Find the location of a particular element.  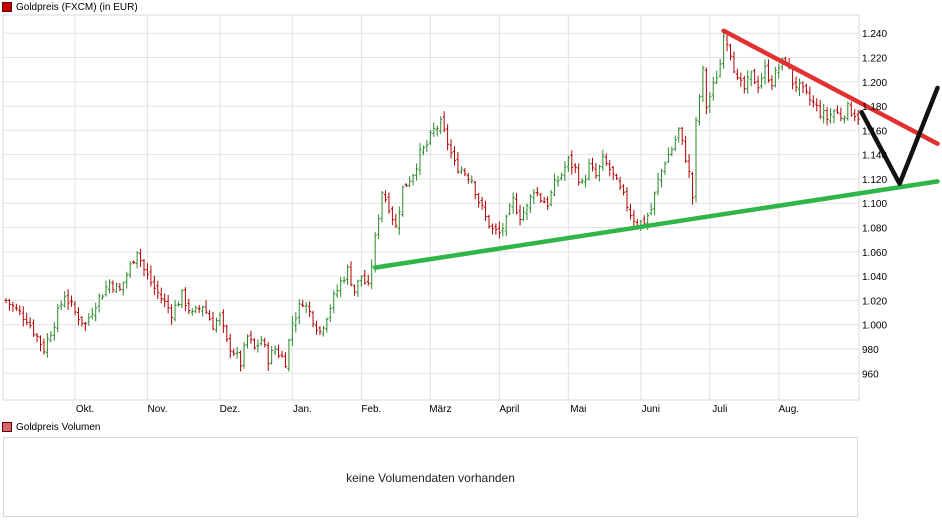

volume-panel: keine Volumendaten vorhanden is located at coordinates (430, 477).